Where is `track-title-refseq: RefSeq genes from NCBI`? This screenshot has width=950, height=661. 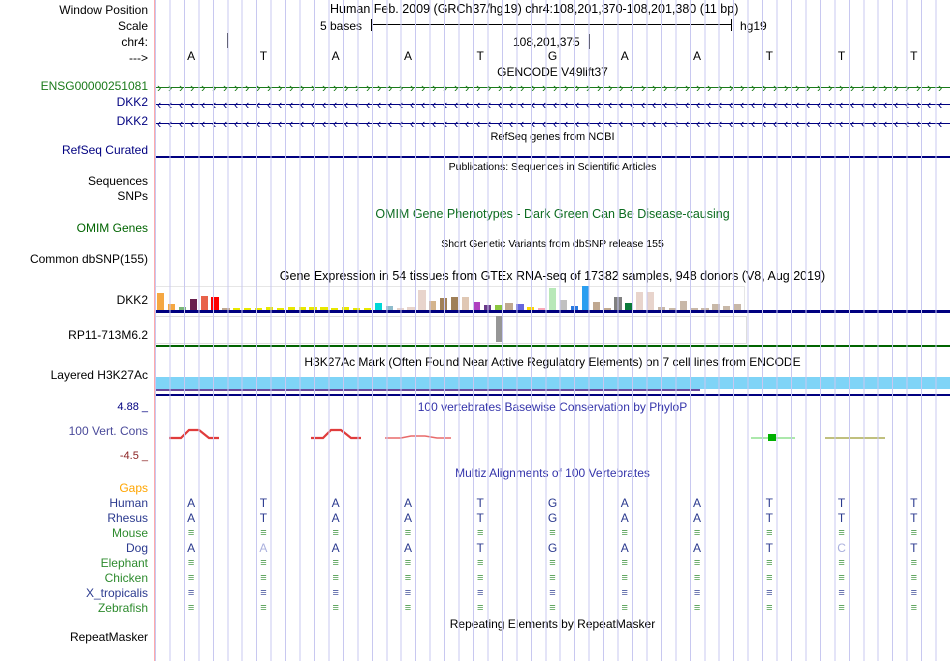
track-title-refseq: RefSeq genes from NCBI is located at coordinates (552, 137).